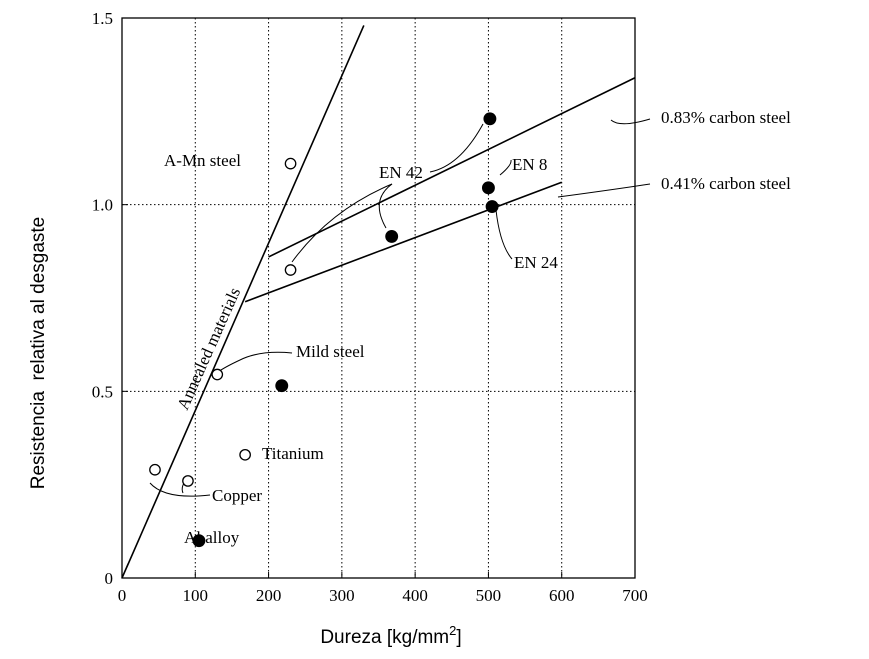 The image size is (869, 659). I want to click on al-alloy-label: Al alloy, so click(212, 537).